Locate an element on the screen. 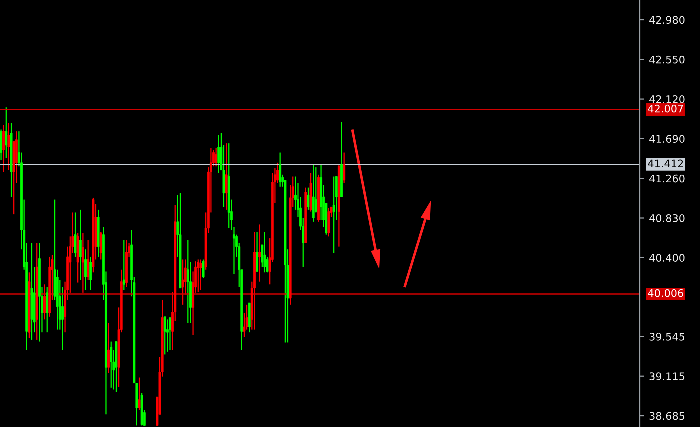 The height and width of the screenshot is (427, 700). y-tick-label: 41.260 is located at coordinates (667, 178).